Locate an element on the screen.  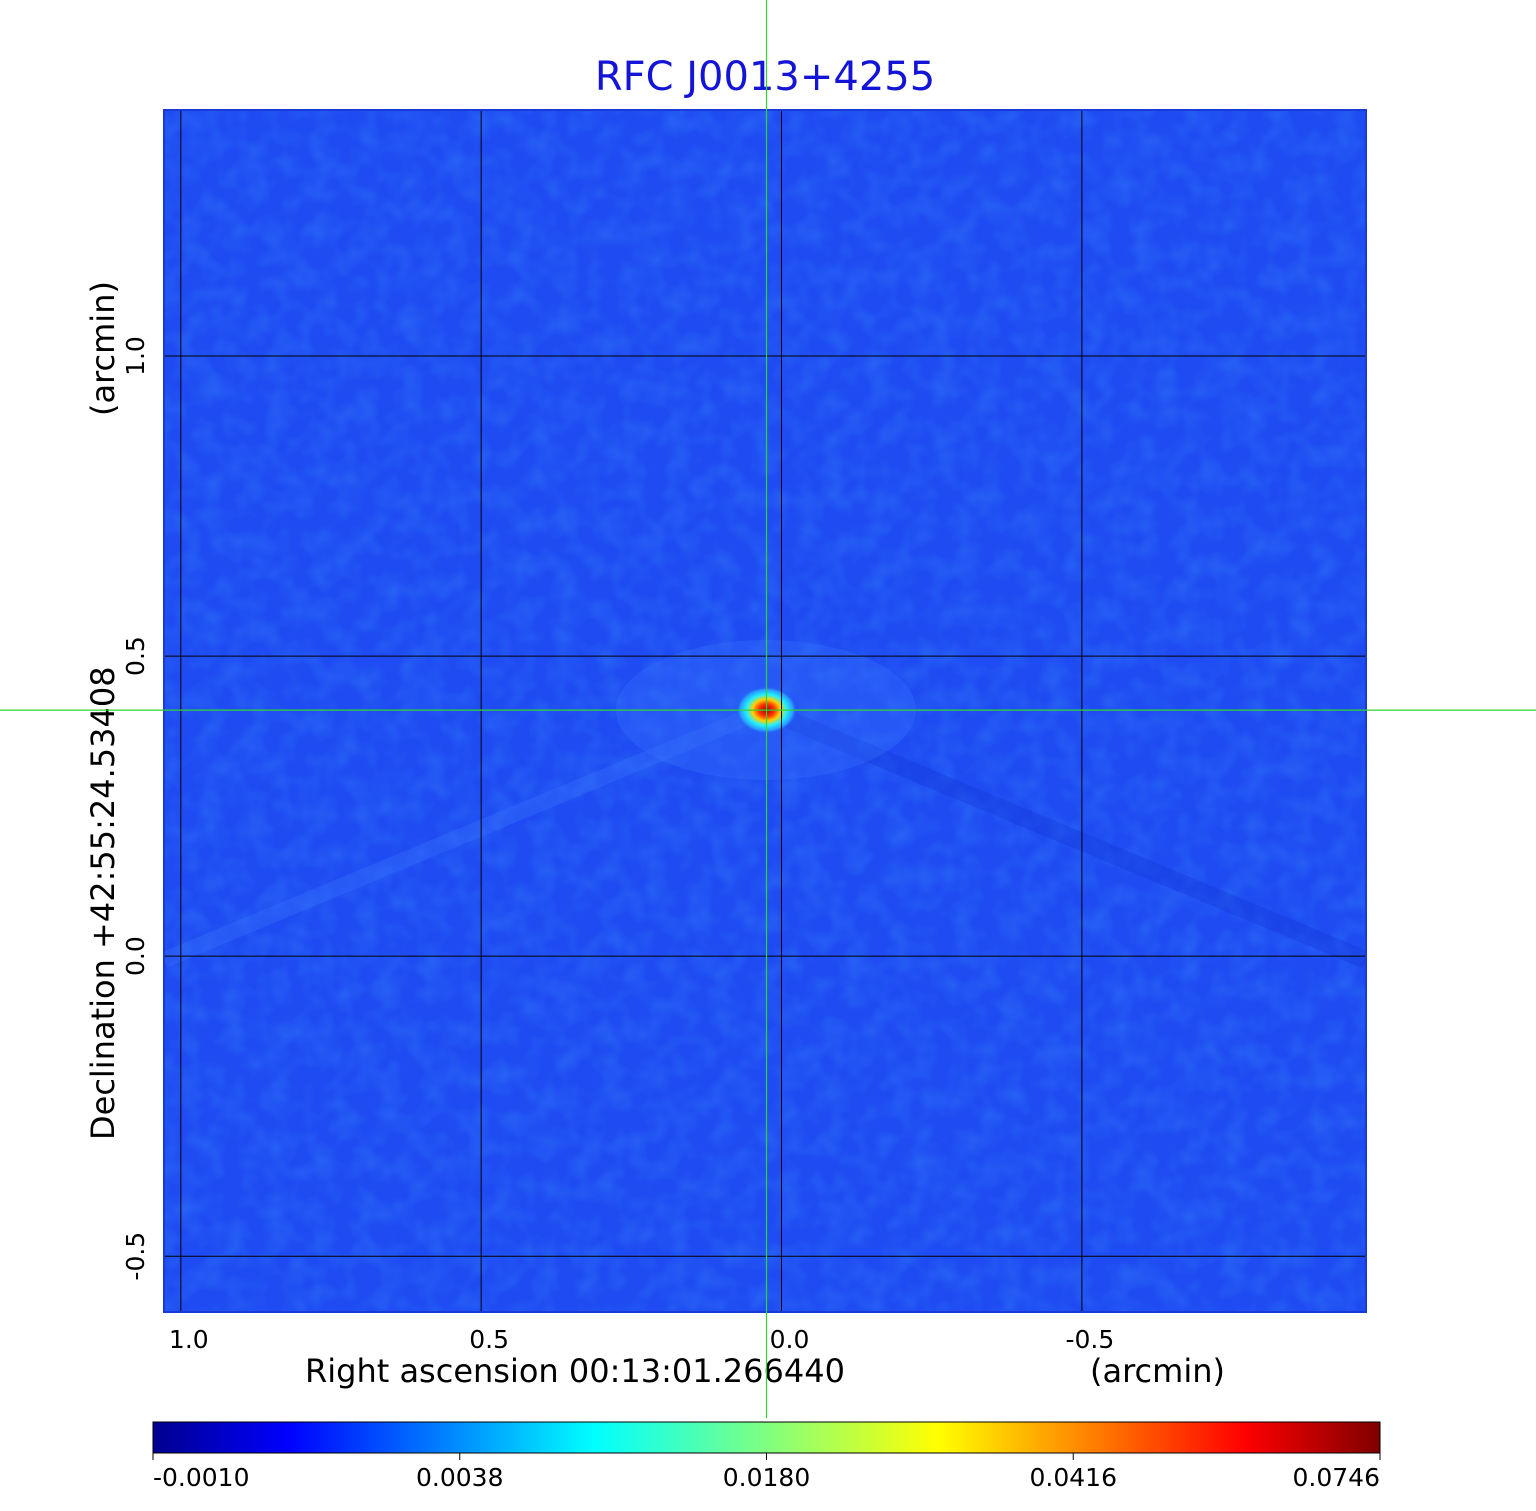
y-axis-unit: (arcmin) is located at coordinates (103, 348).